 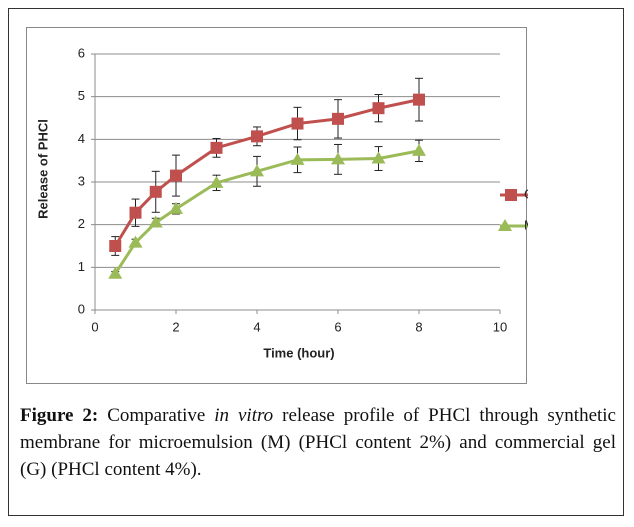 I want to click on x-tick-label: 4, so click(x=256, y=326).